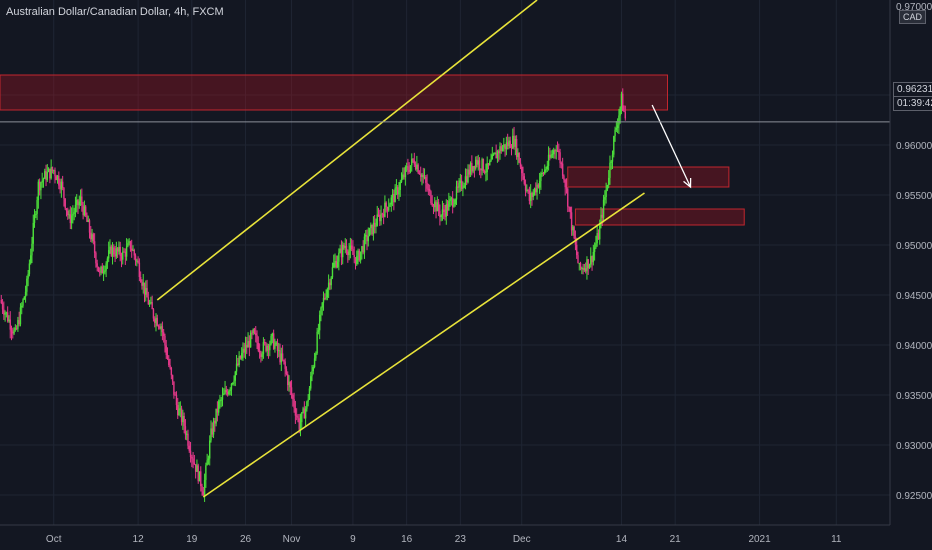 The width and height of the screenshot is (932, 550). Describe the element at coordinates (914, 246) in the screenshot. I see `y-tick-label: 0.95000` at that location.